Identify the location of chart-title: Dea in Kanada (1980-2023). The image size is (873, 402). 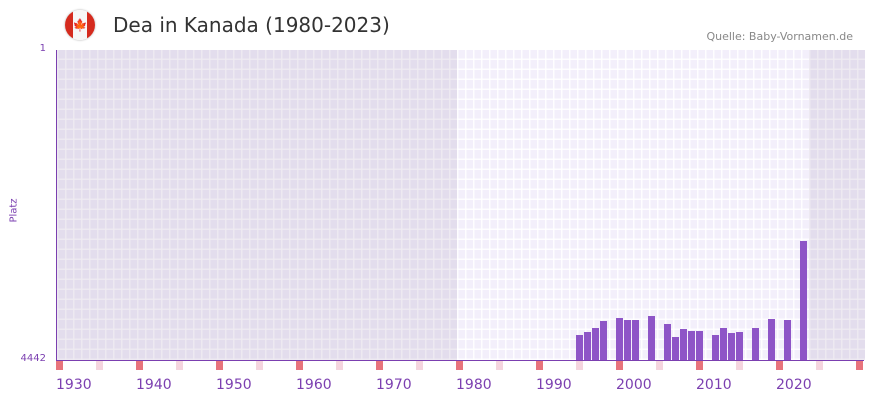
(251, 25).